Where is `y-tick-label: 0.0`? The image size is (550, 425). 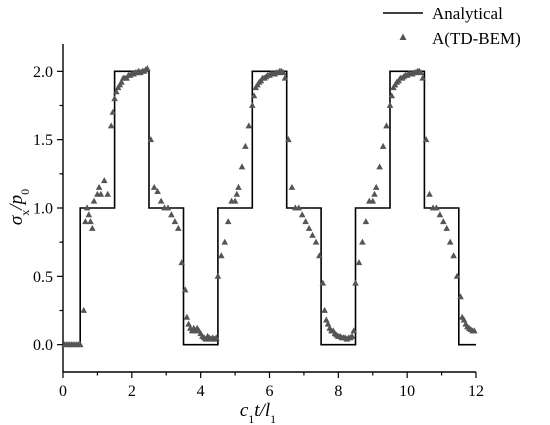 y-tick-label: 0.0 is located at coordinates (43, 345).